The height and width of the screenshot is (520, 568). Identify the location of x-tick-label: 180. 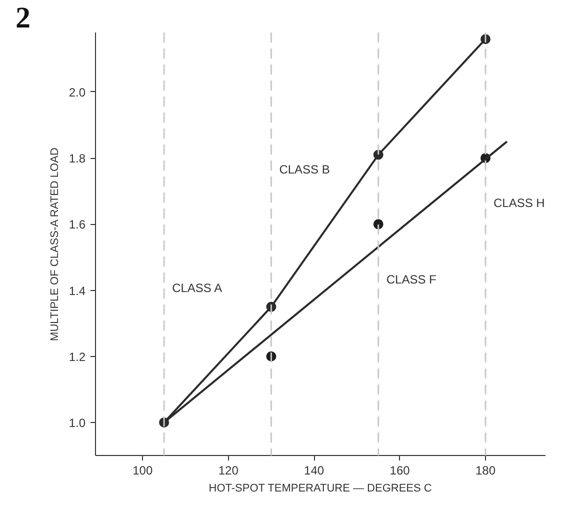
(485, 471).